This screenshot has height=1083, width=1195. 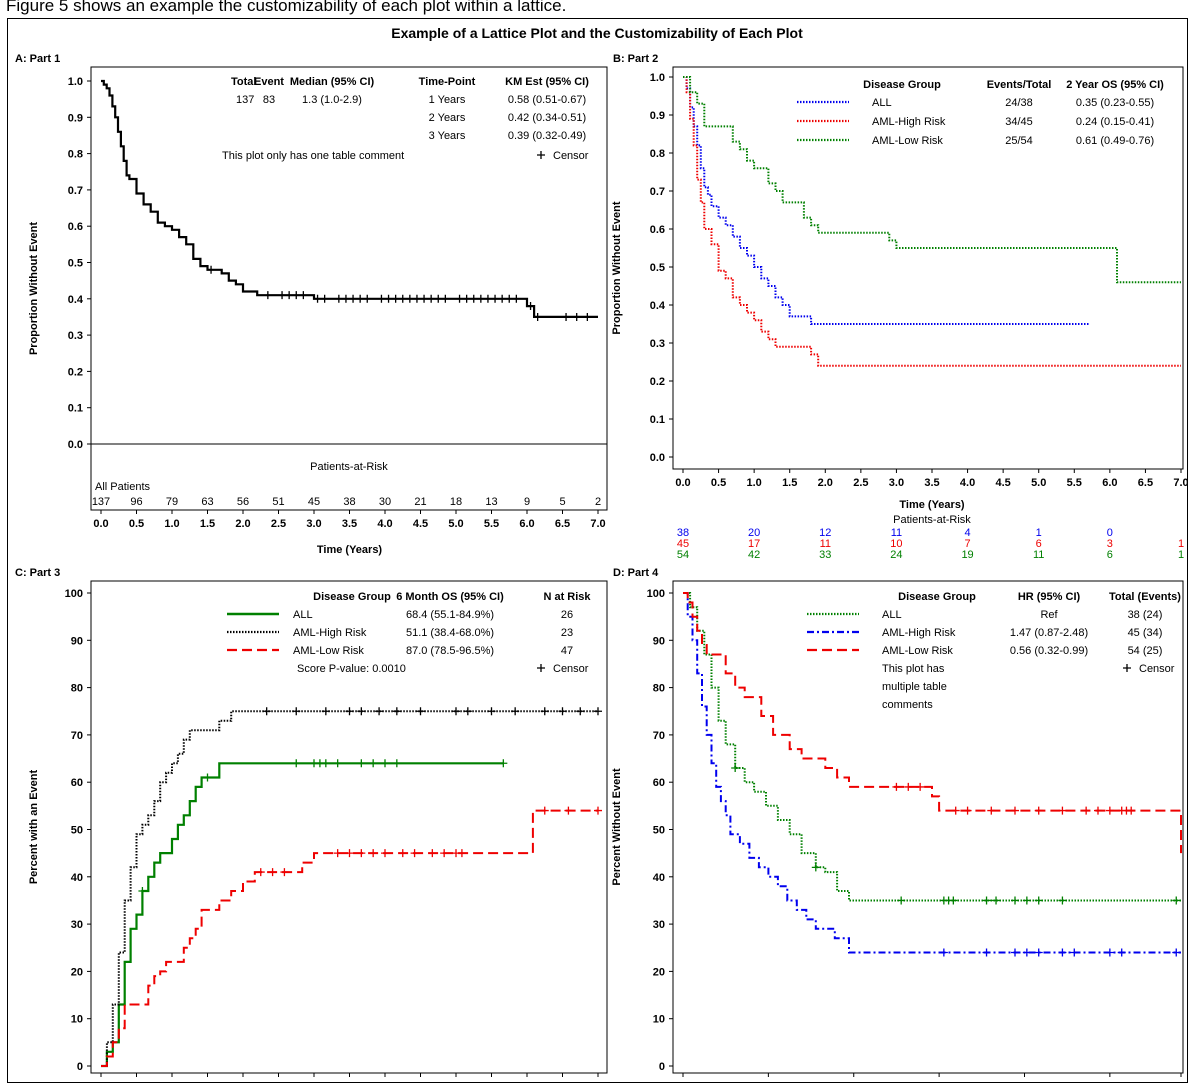 What do you see at coordinates (303, 615) in the screenshot?
I see `legend-series-name: ALL` at bounding box center [303, 615].